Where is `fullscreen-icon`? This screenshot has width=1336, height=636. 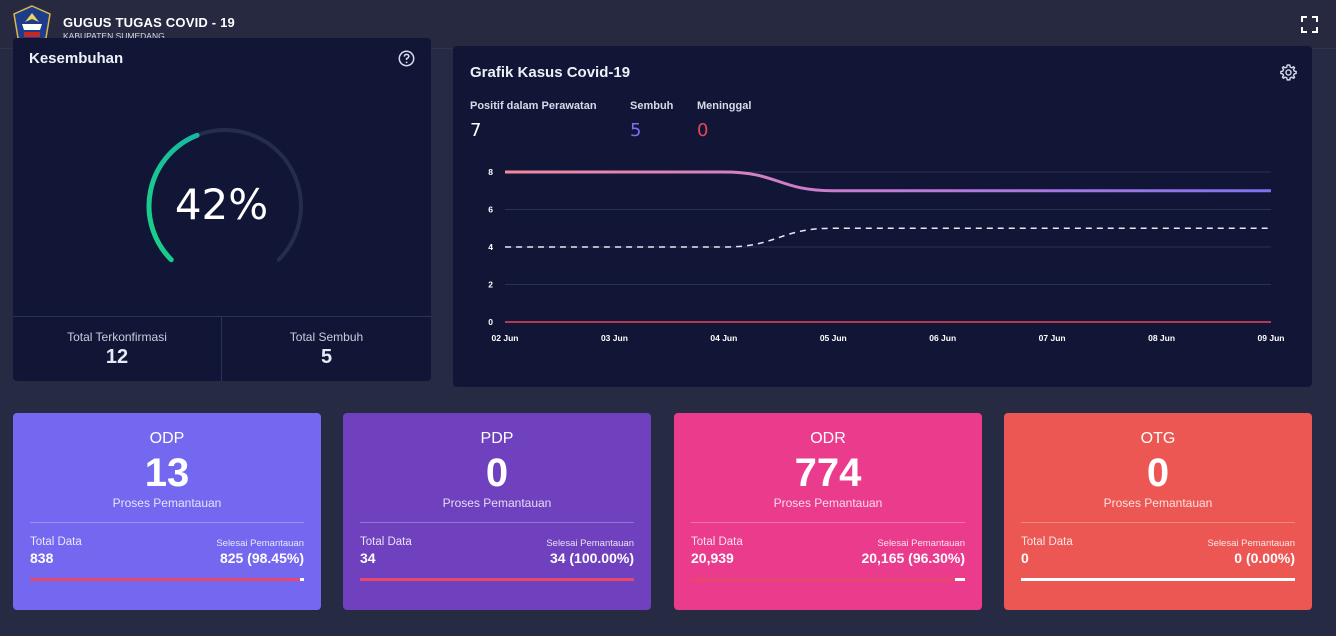
fullscreen-icon is located at coordinates (1309, 24).